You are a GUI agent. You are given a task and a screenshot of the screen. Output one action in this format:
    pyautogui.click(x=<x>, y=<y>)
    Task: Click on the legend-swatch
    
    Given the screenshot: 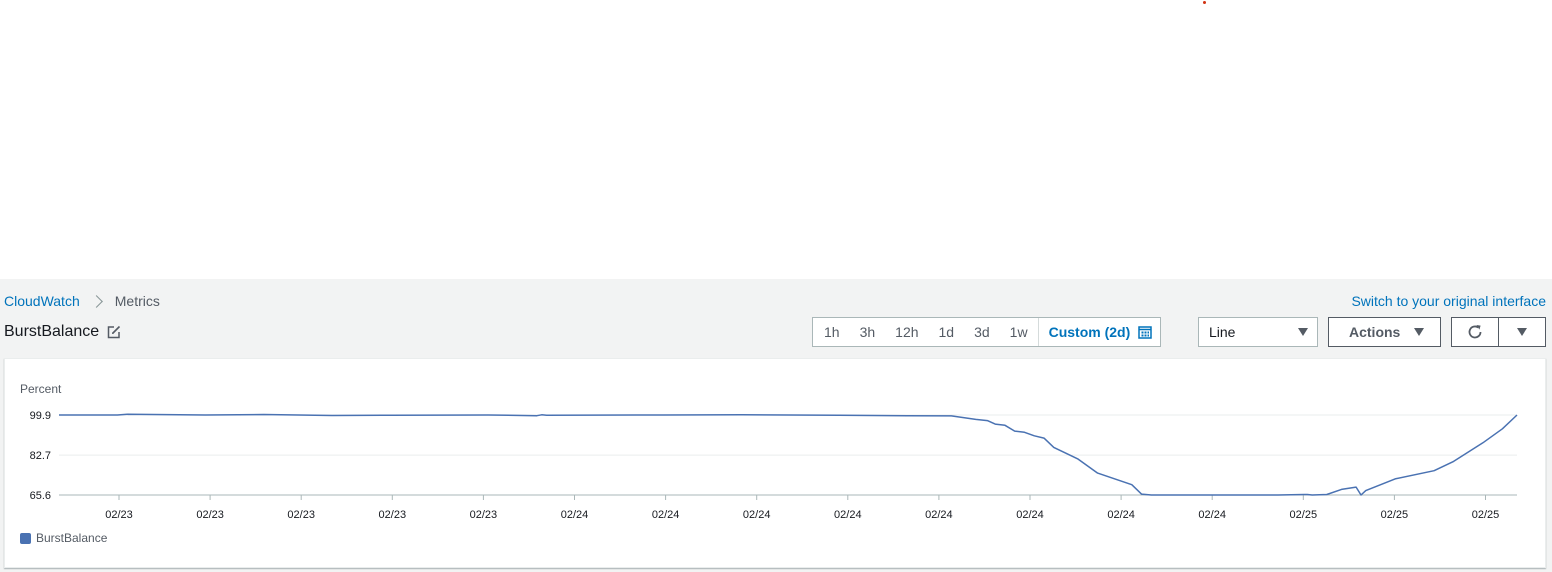 What is the action you would take?
    pyautogui.click(x=25, y=538)
    